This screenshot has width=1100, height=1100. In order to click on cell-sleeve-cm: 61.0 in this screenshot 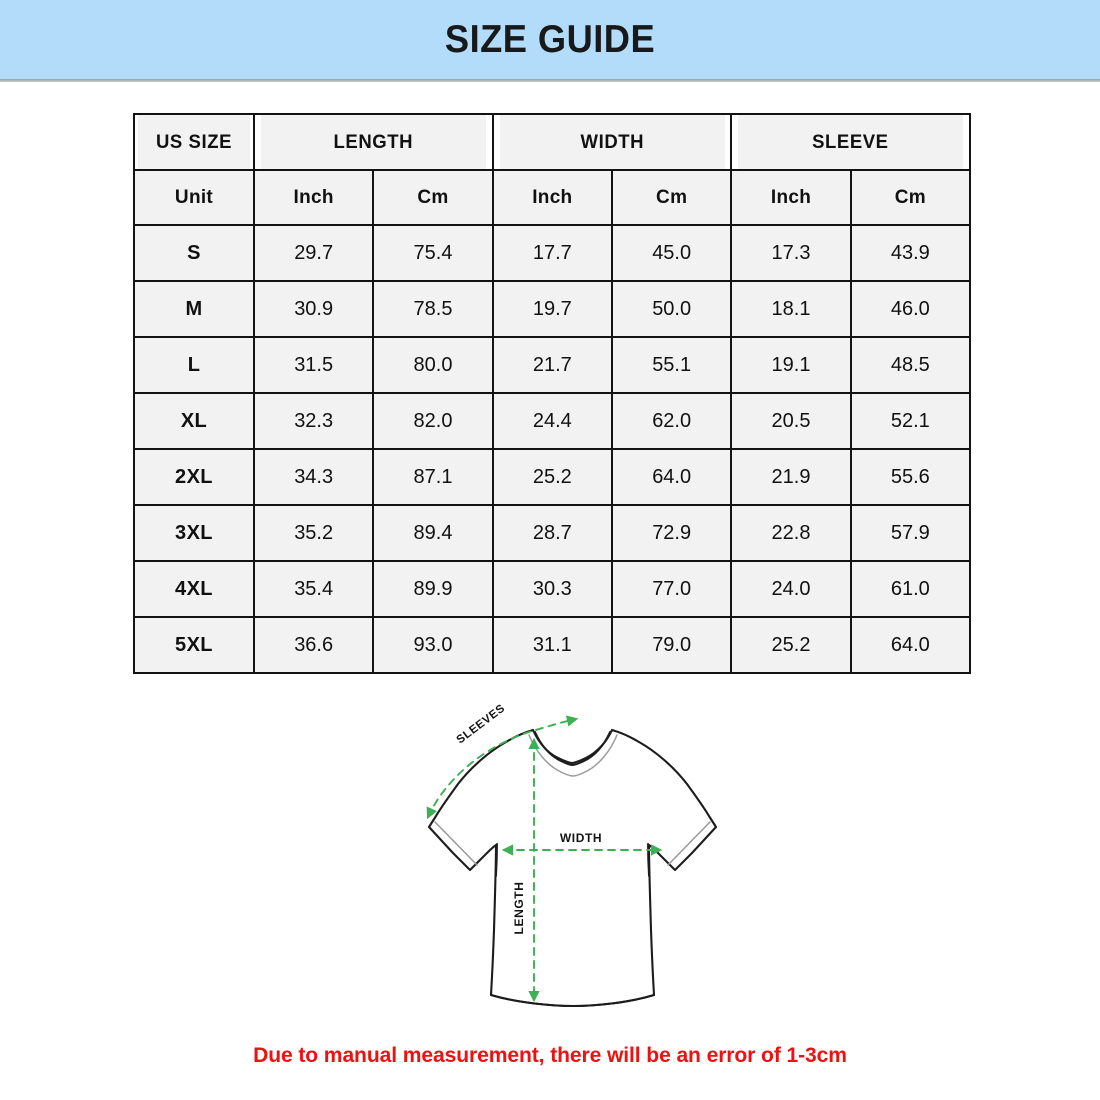, I will do `click(910, 589)`.